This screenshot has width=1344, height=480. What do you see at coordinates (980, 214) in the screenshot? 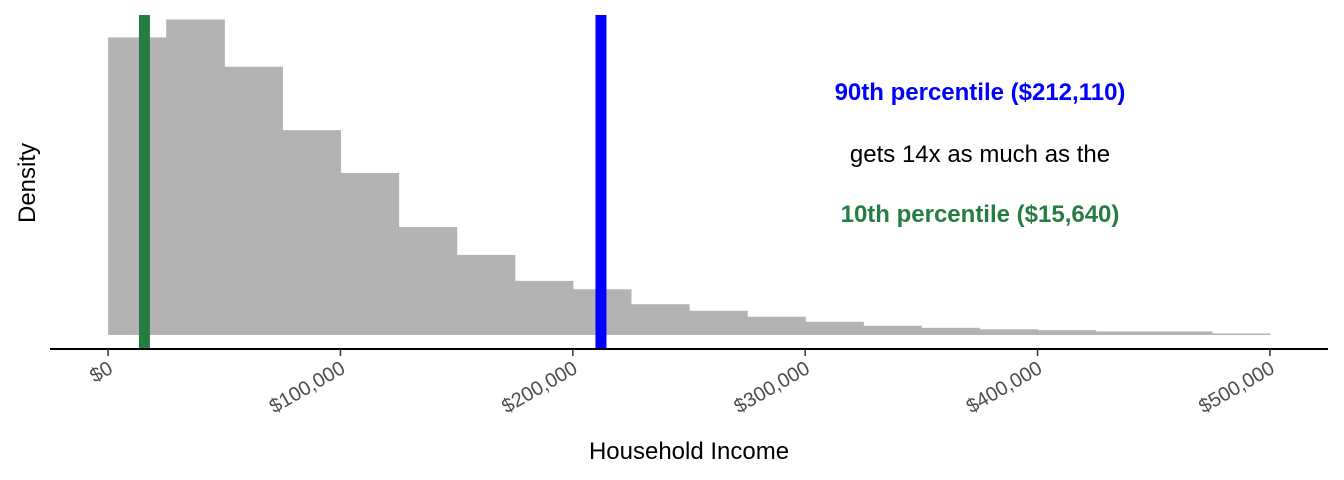
I see `annotation-10th-percentile: 10th percentile ($15,640)` at bounding box center [980, 214].